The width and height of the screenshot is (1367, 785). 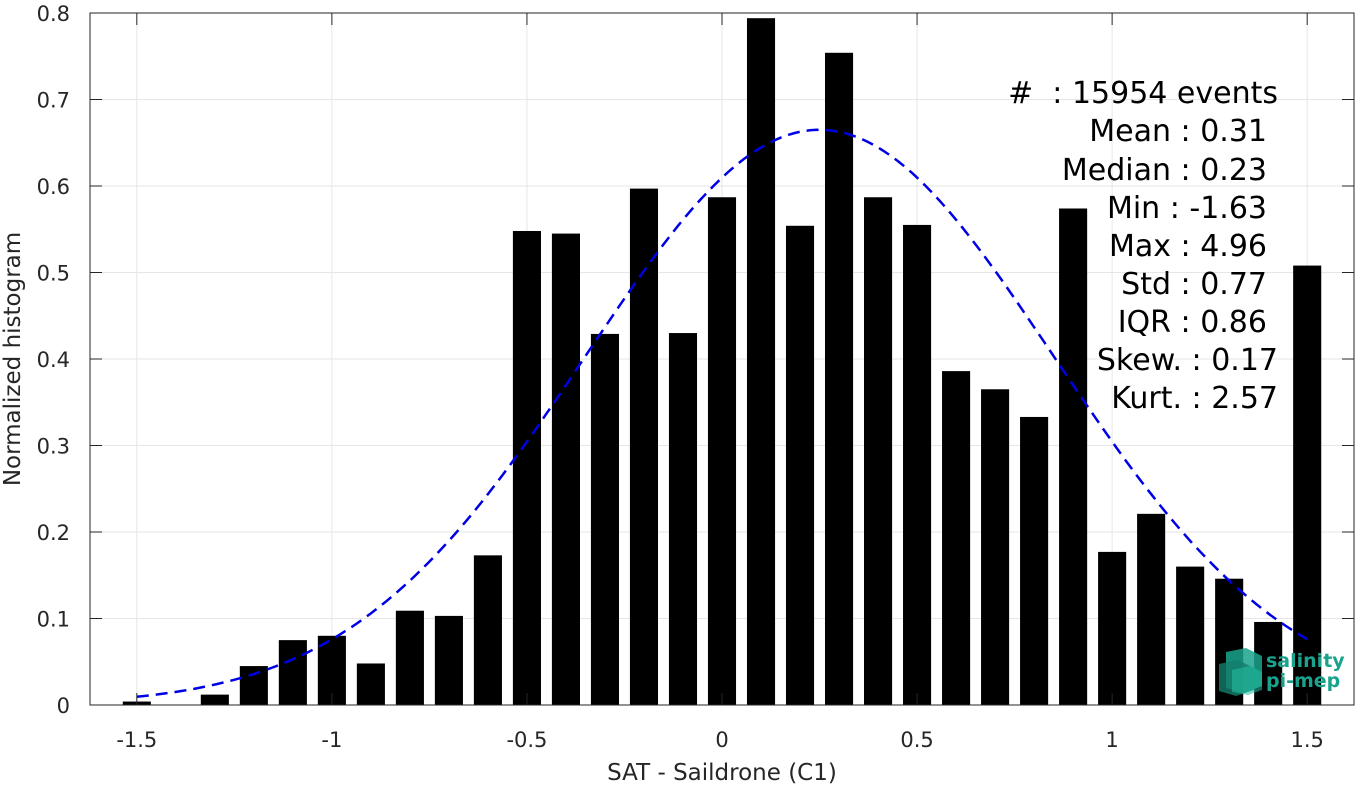 I want to click on stat-events: # : 15954 events, so click(x=1143, y=93).